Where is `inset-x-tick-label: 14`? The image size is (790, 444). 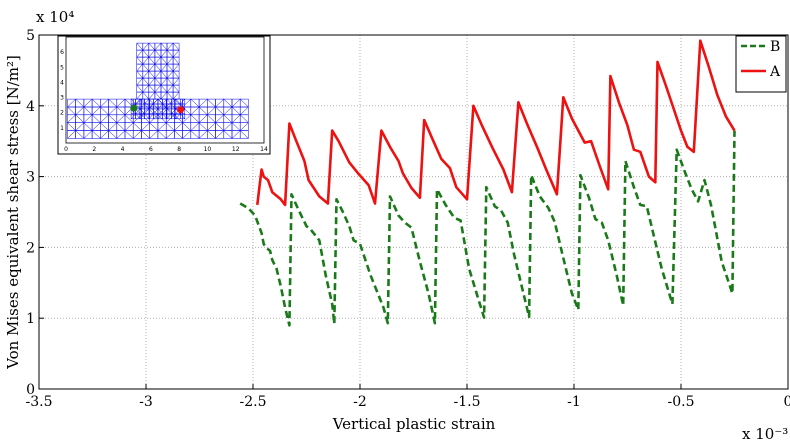
inset-x-tick-label: 14 is located at coordinates (264, 149).